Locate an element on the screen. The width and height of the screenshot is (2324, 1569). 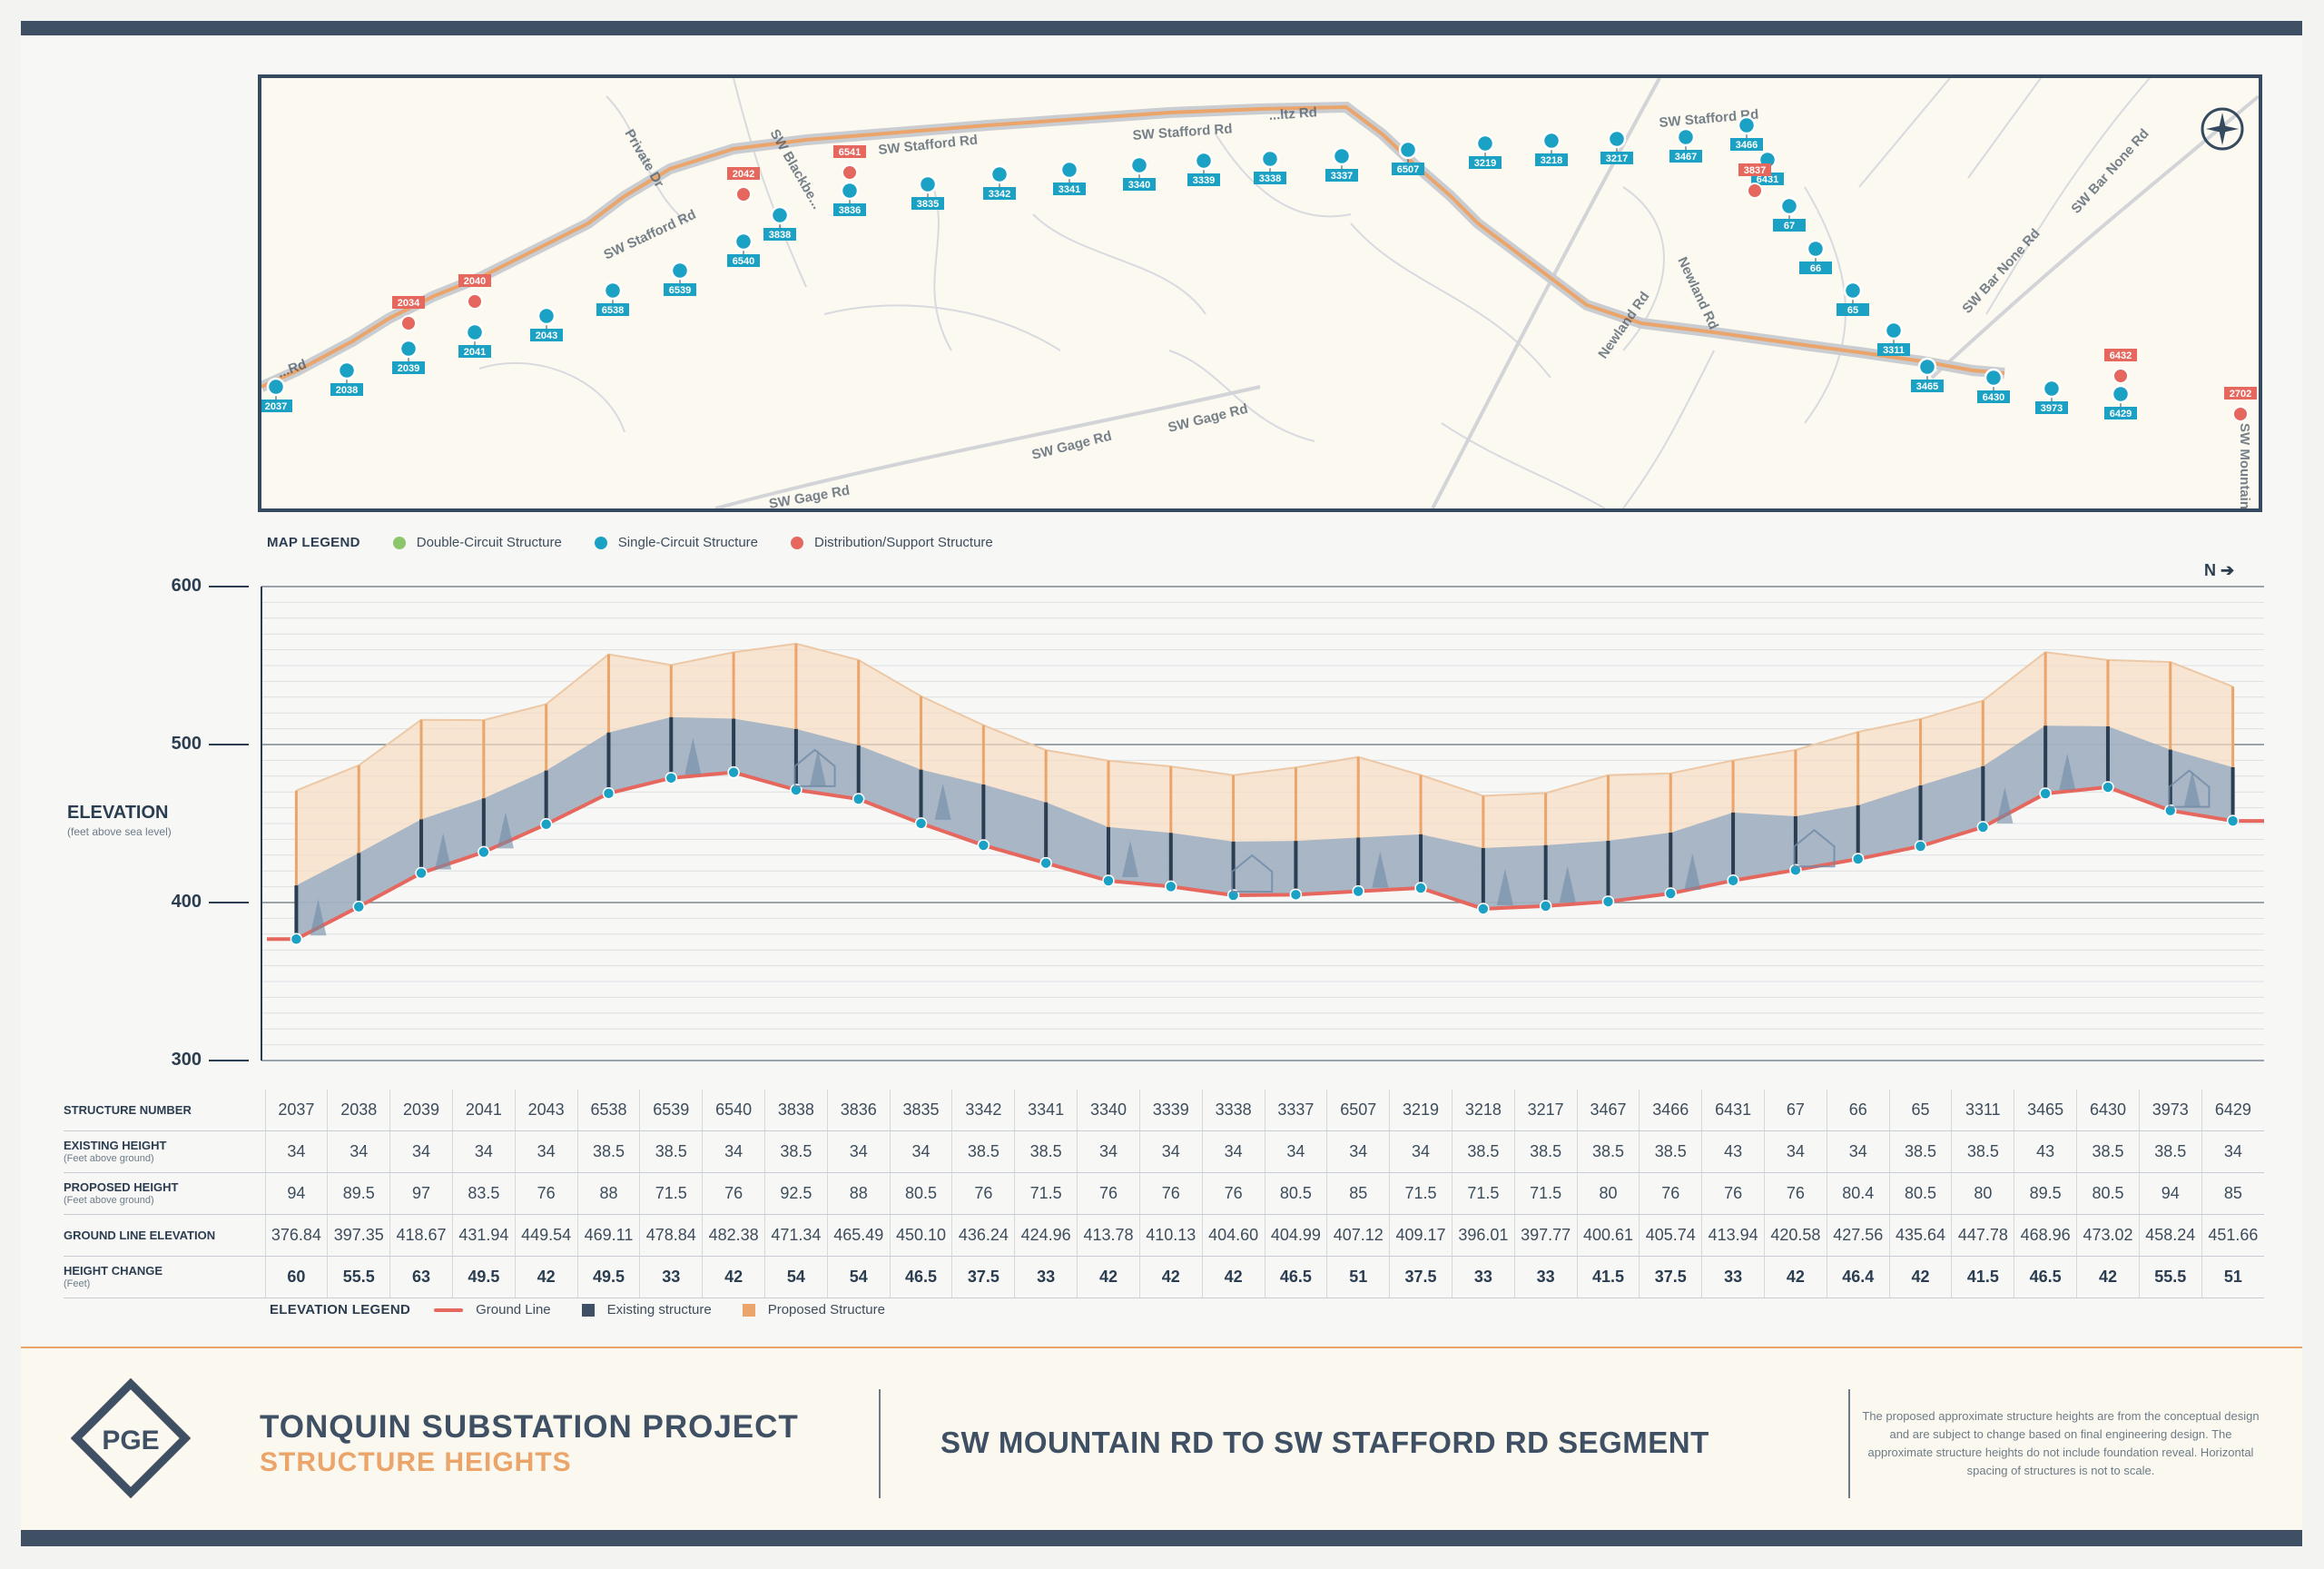
structure-label: 3835 is located at coordinates (928, 204).